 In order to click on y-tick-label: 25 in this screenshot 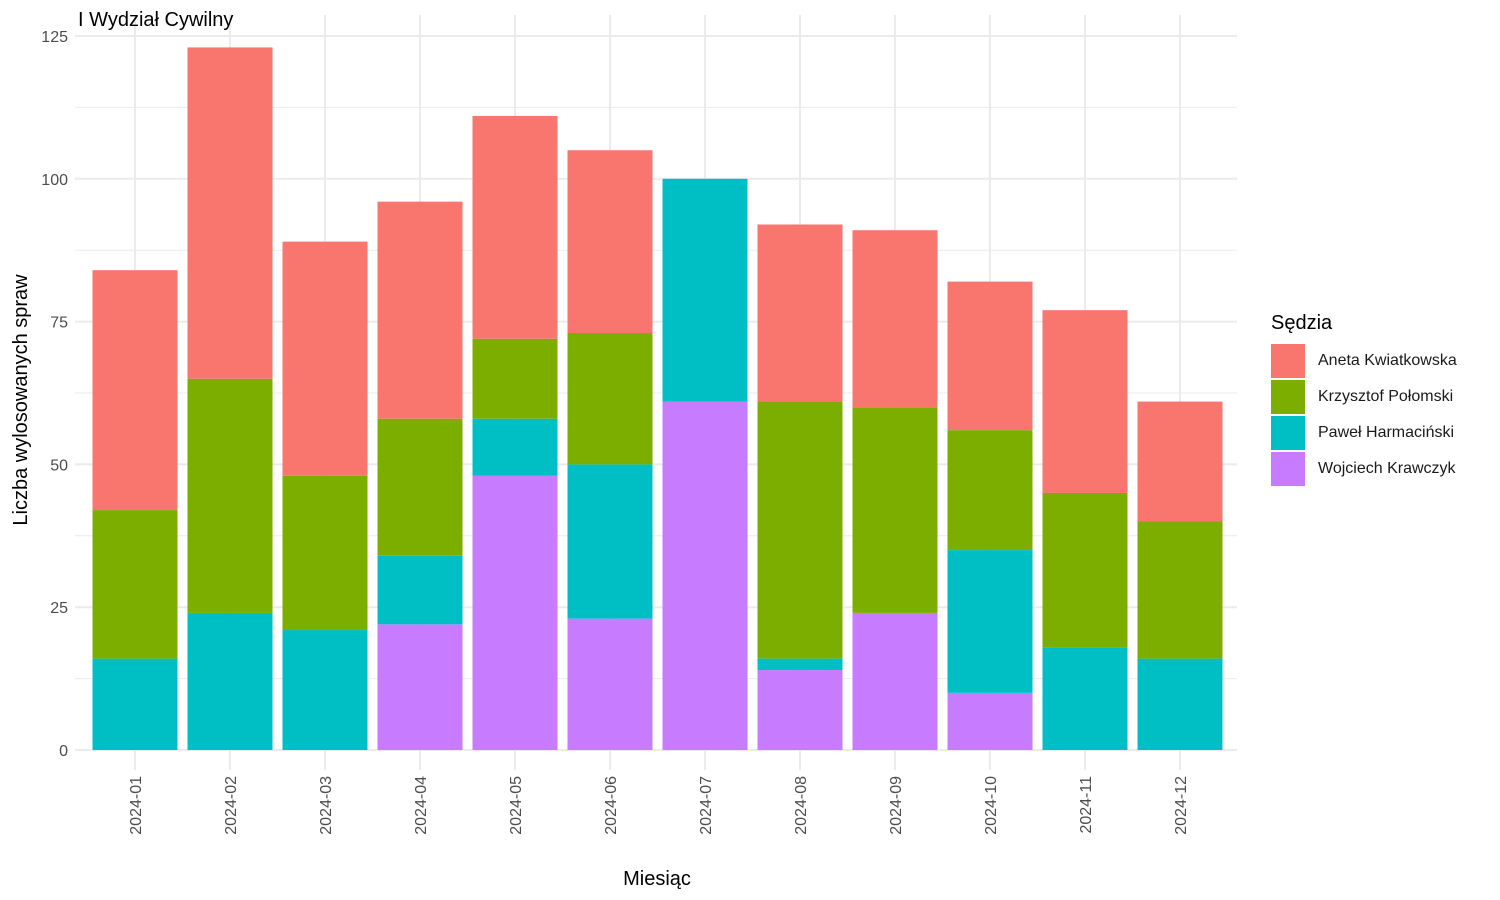, I will do `click(59, 608)`.